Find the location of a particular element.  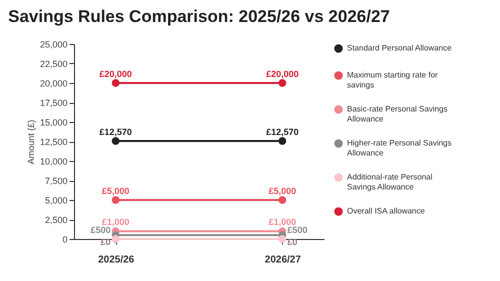

legend-label: Higher-rate Personal Savings Allowance is located at coordinates (399, 148).